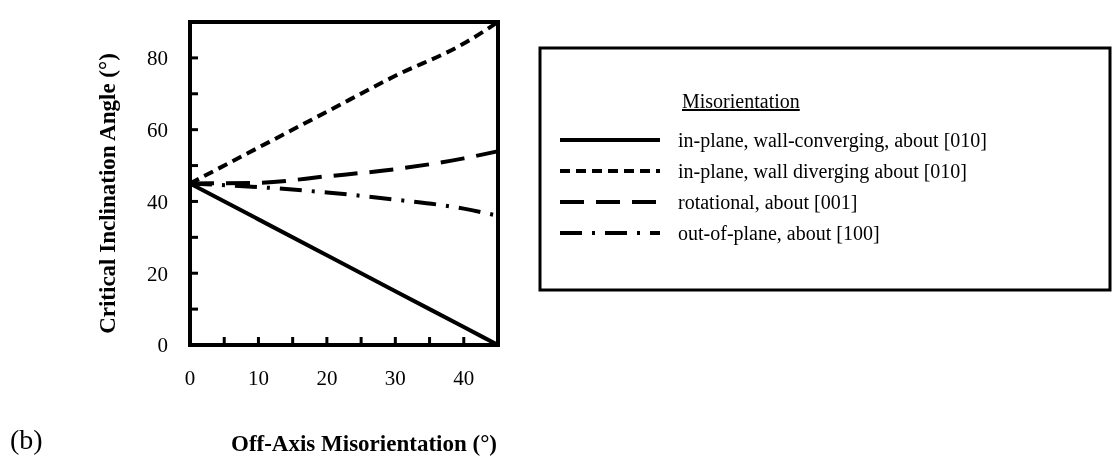 The width and height of the screenshot is (1120, 459). What do you see at coordinates (157, 201) in the screenshot?
I see `y-tick-label: 40` at bounding box center [157, 201].